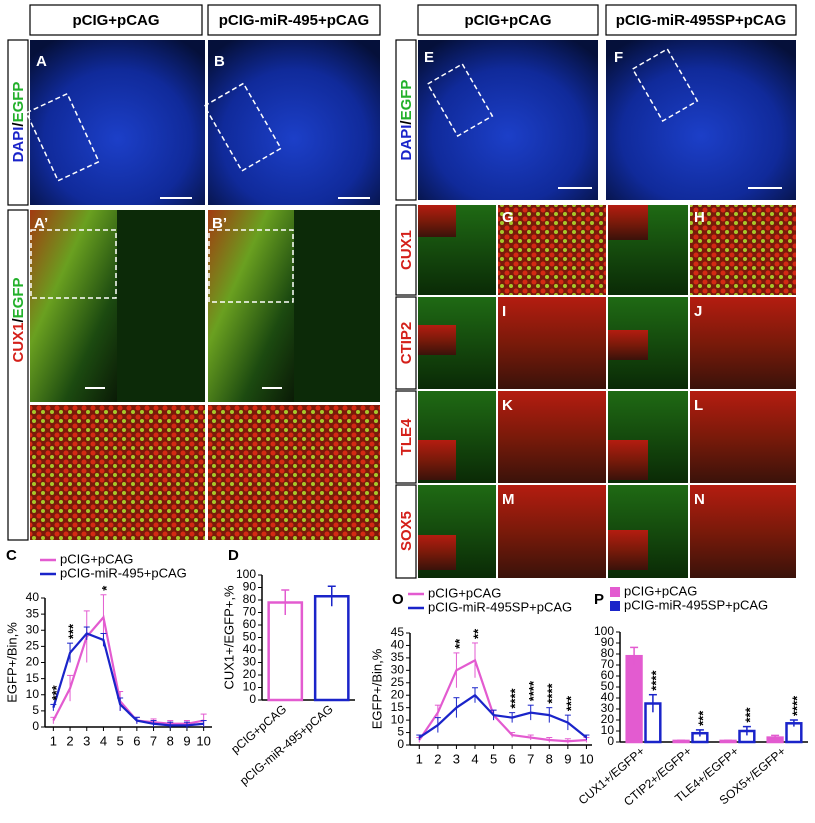 Image resolution: width=815 pixels, height=823 pixels. Describe the element at coordinates (696, 604) in the screenshot. I see `legend-label: pCIG-miR-495SP+pCAG` at that location.